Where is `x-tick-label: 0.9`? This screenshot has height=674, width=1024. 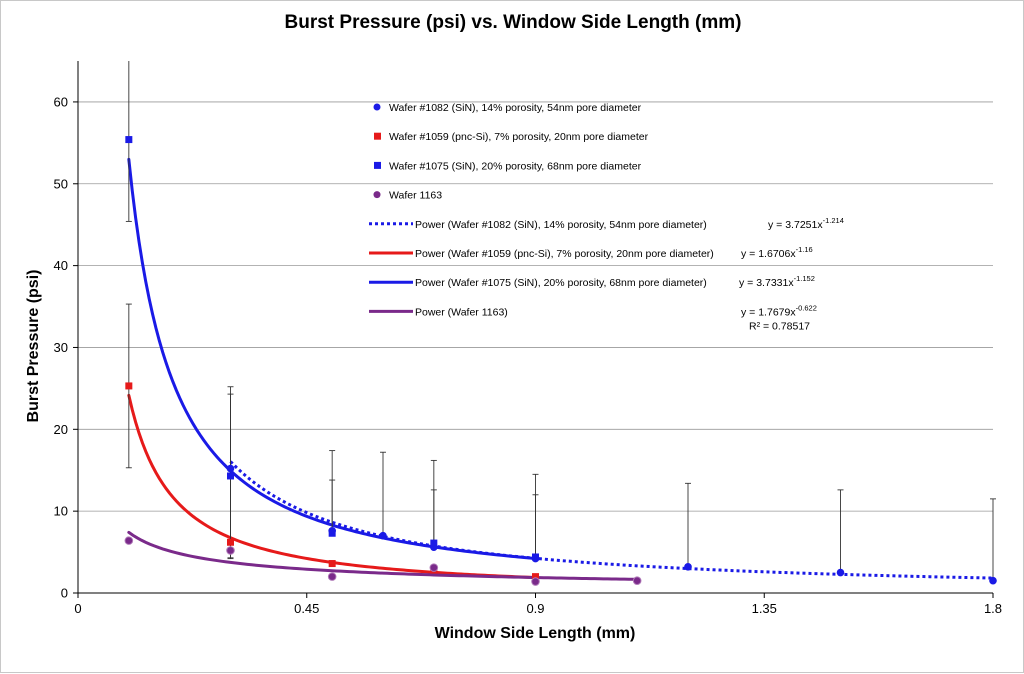
x-tick-label: 0.9 is located at coordinates (535, 608).